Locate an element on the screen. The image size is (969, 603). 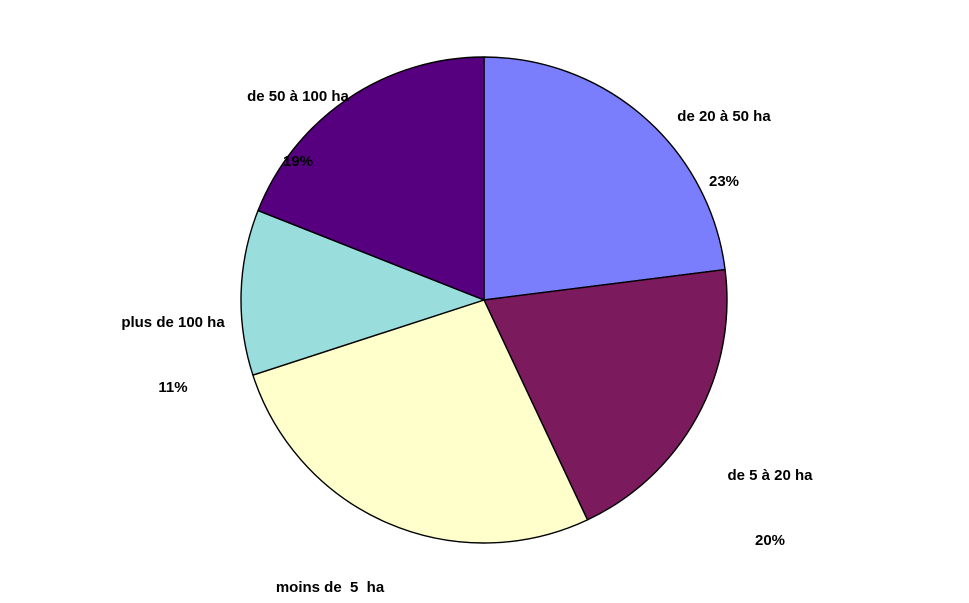
pie-label-de-20-a-50-ha: de 20 à 50 ha 23% is located at coordinates (724, 149).